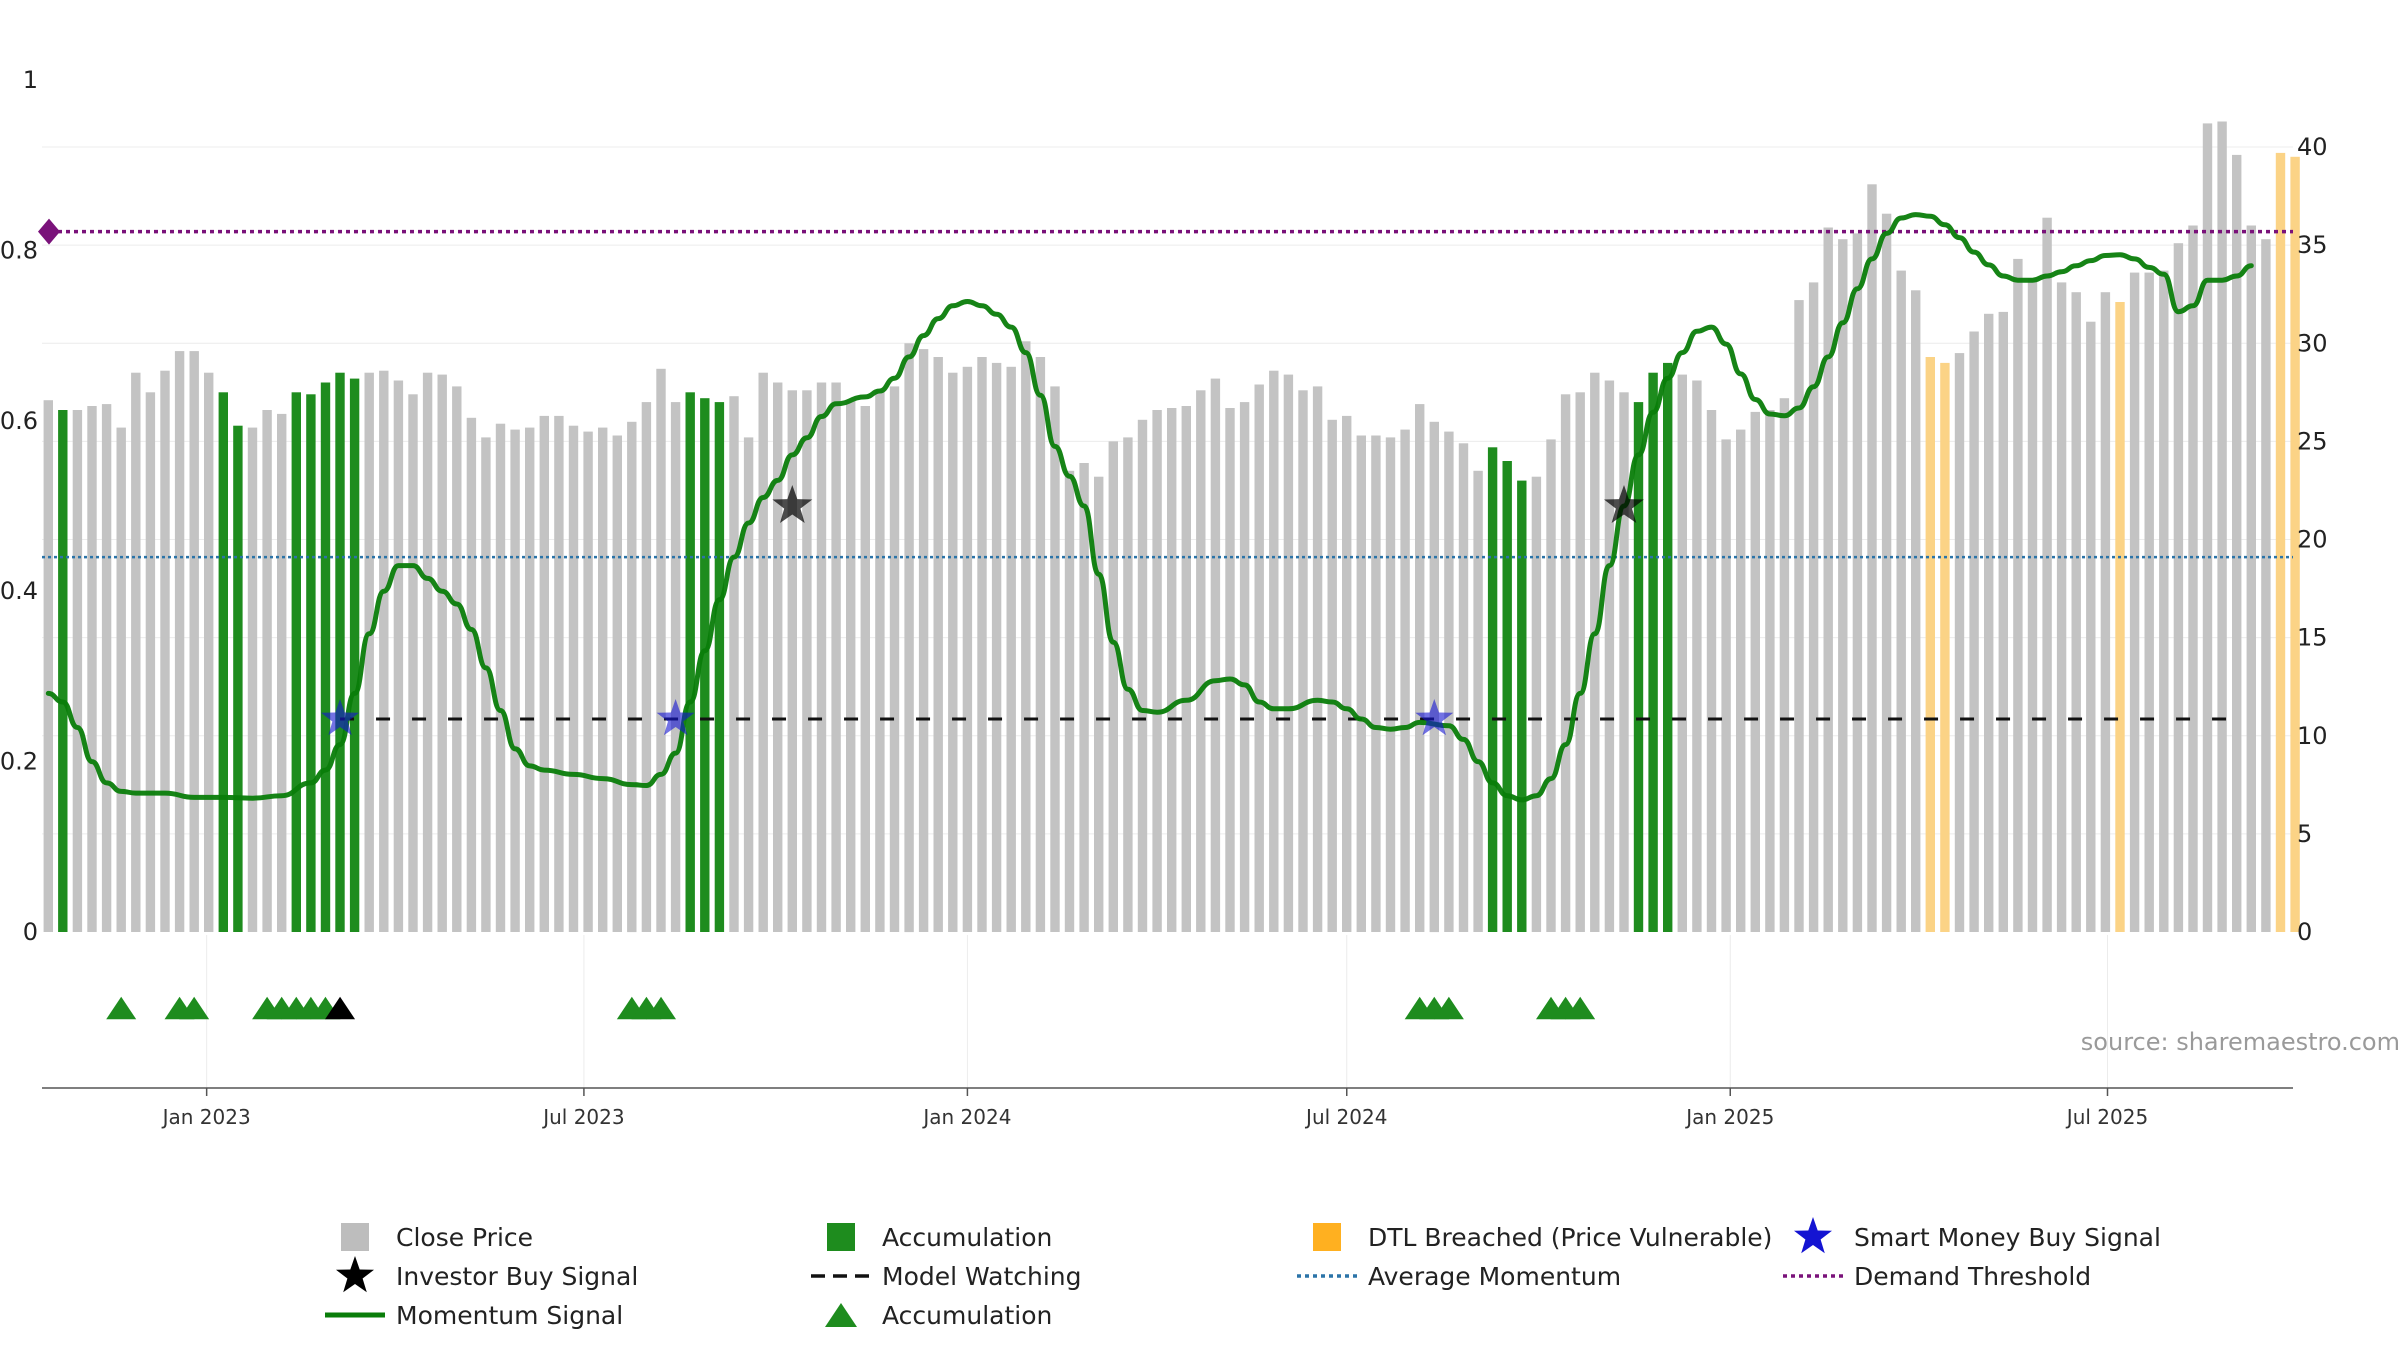 The image size is (2400, 1350). I want to click on x-tick-label: Jan 2024, so click(966, 1117).